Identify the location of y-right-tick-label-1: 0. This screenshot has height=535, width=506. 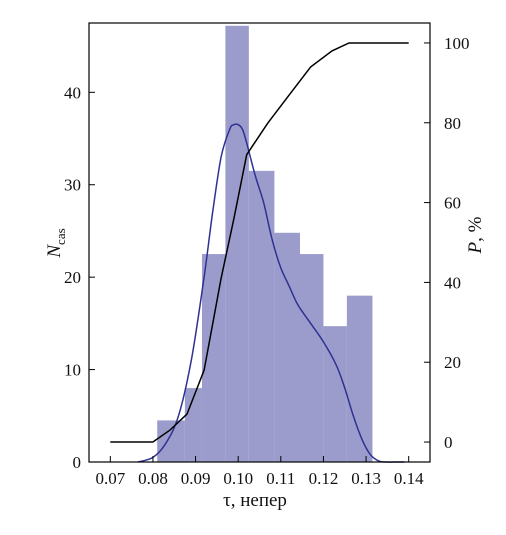
(448, 442).